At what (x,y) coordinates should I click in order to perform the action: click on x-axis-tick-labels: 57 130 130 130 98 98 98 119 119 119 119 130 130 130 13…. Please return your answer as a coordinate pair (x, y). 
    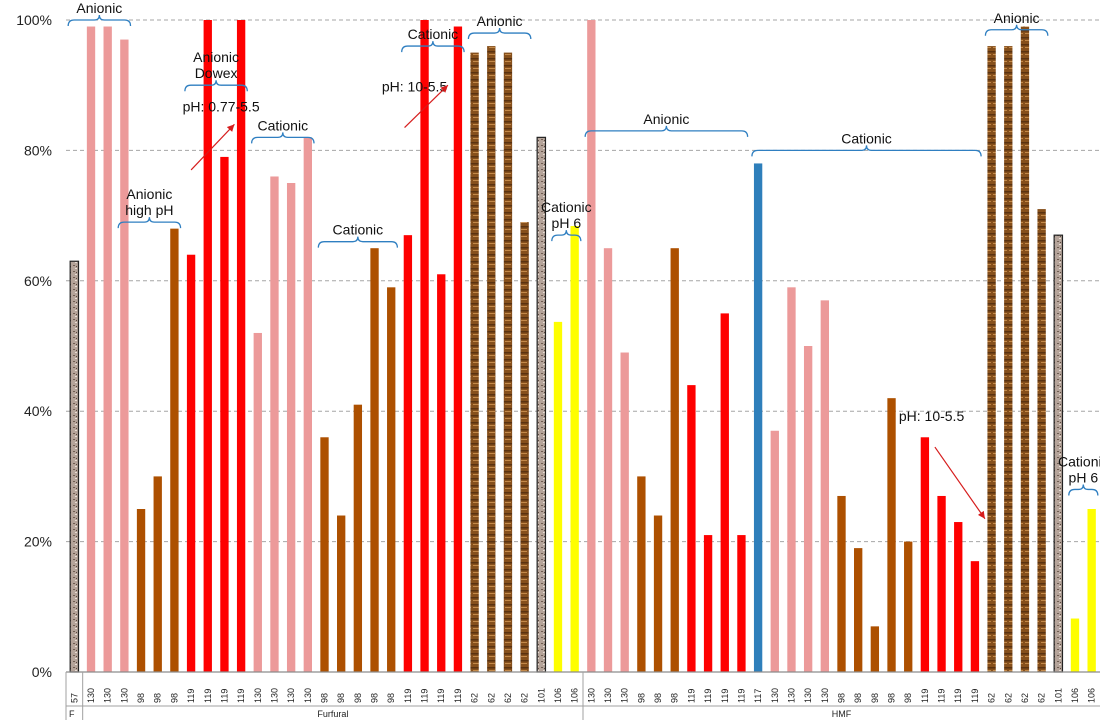
    Looking at the image, I should click on (582, 695).